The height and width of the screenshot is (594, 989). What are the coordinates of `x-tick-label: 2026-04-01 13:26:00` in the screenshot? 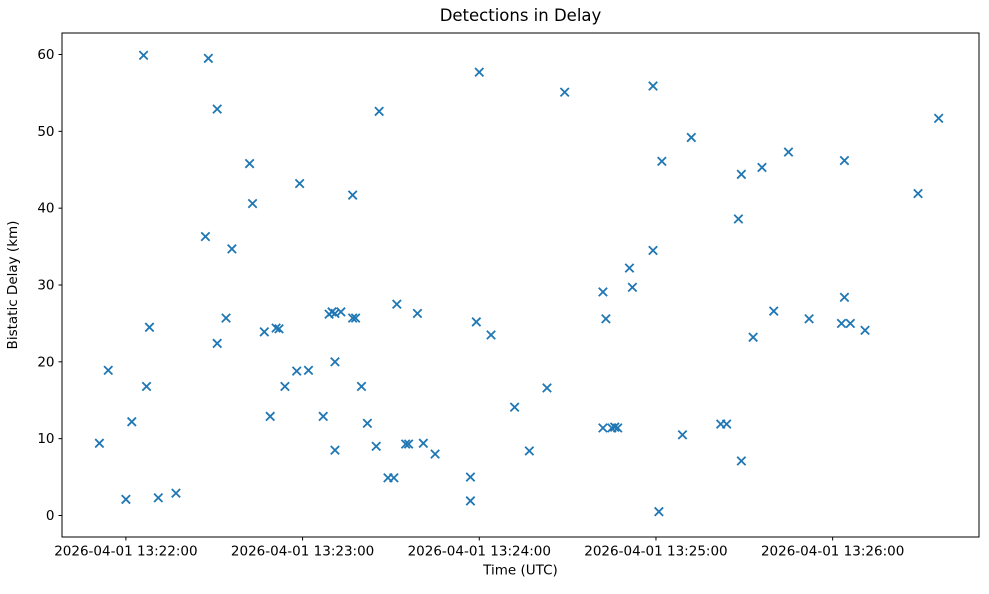 It's located at (832, 552).